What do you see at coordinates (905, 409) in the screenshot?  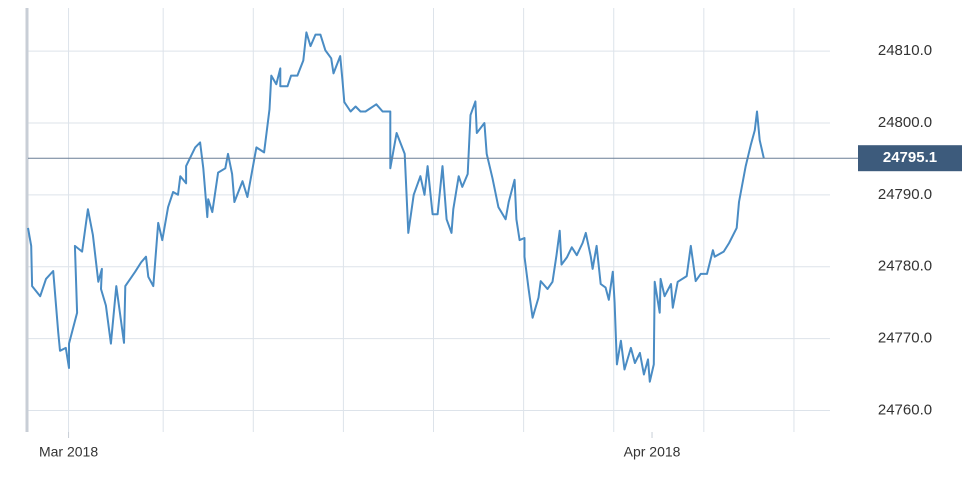 I see `y-tick-label: 24760.0` at bounding box center [905, 409].